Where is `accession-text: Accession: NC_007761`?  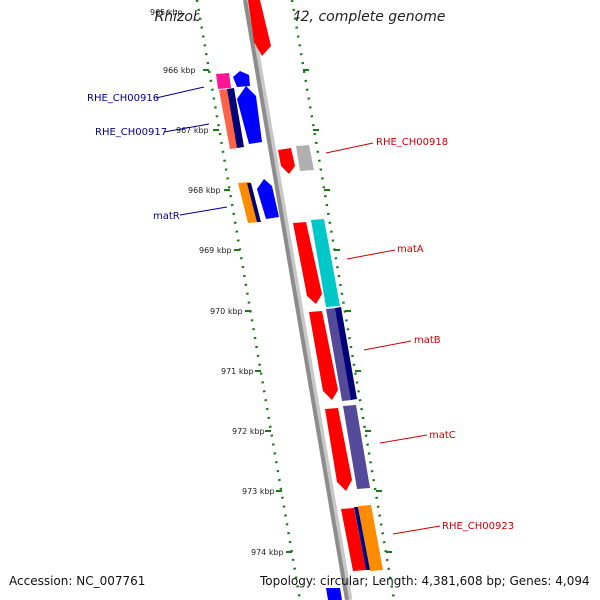 accession-text: Accession: NC_007761 is located at coordinates (77, 581).